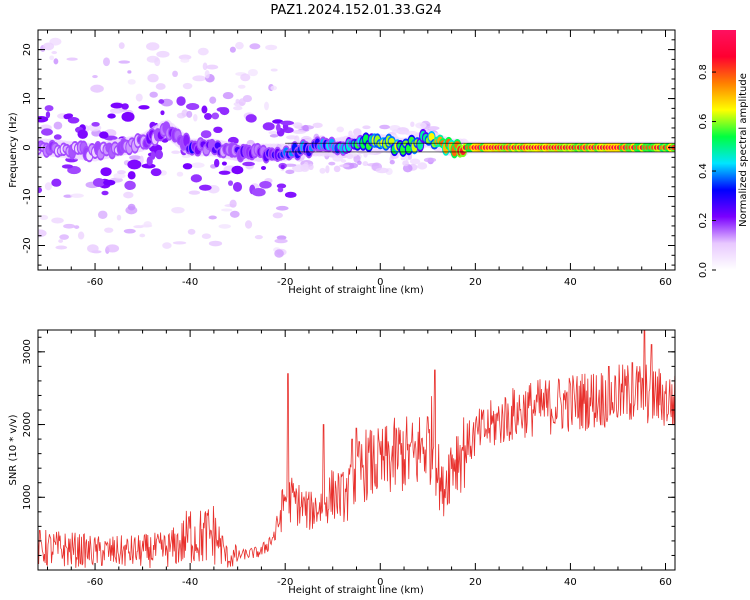 The height and width of the screenshot is (600, 750). Describe the element at coordinates (703, 72) in the screenshot. I see `colorbar-tick-label: 0.8` at that location.